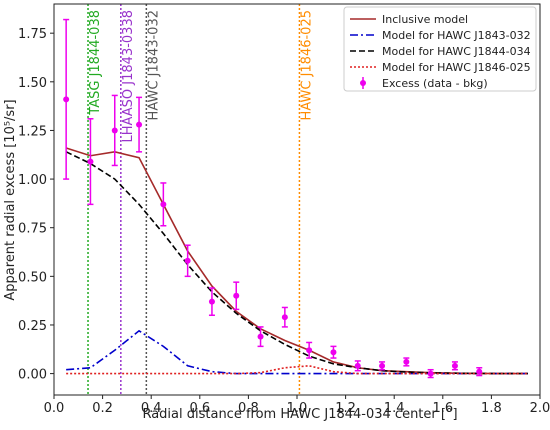 This screenshot has width=550, height=430. I want to click on y-tick-label: 0.25, so click(32, 326).